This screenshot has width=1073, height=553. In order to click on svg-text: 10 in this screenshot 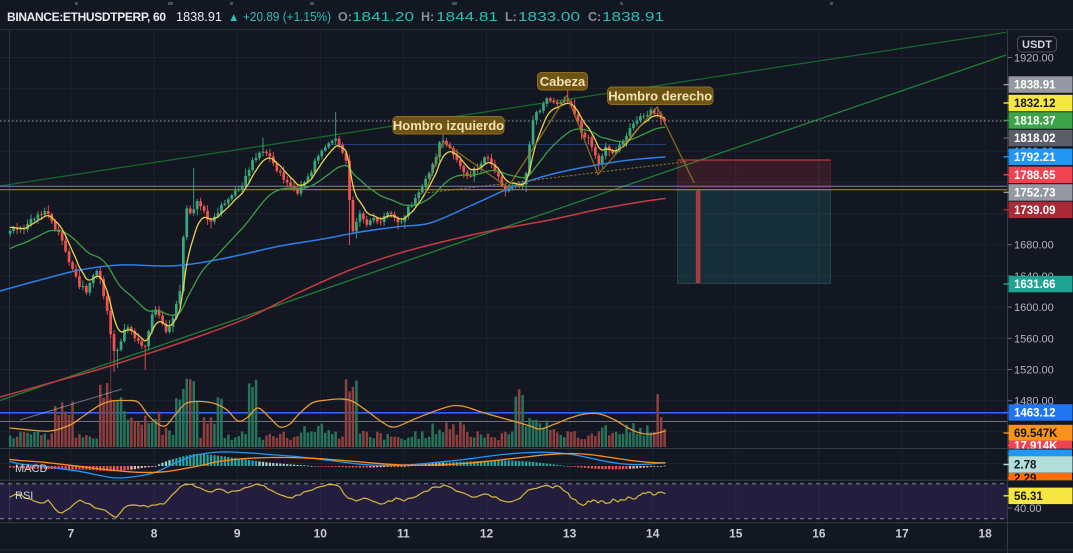, I will do `click(321, 534)`.